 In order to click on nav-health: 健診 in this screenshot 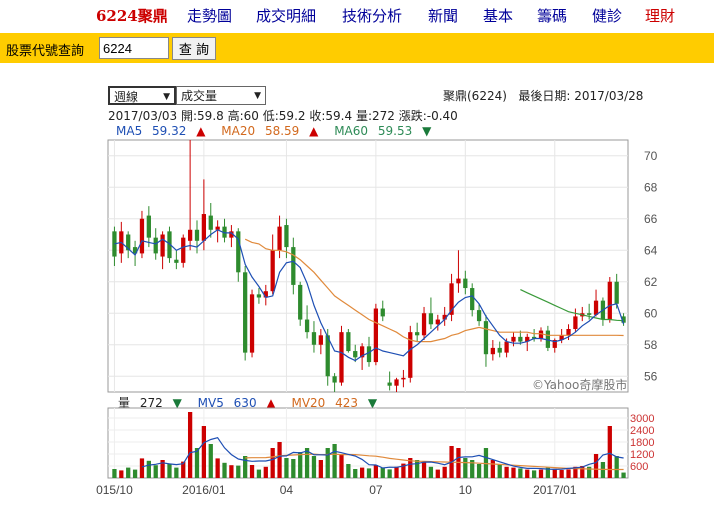, I will do `click(607, 16)`.